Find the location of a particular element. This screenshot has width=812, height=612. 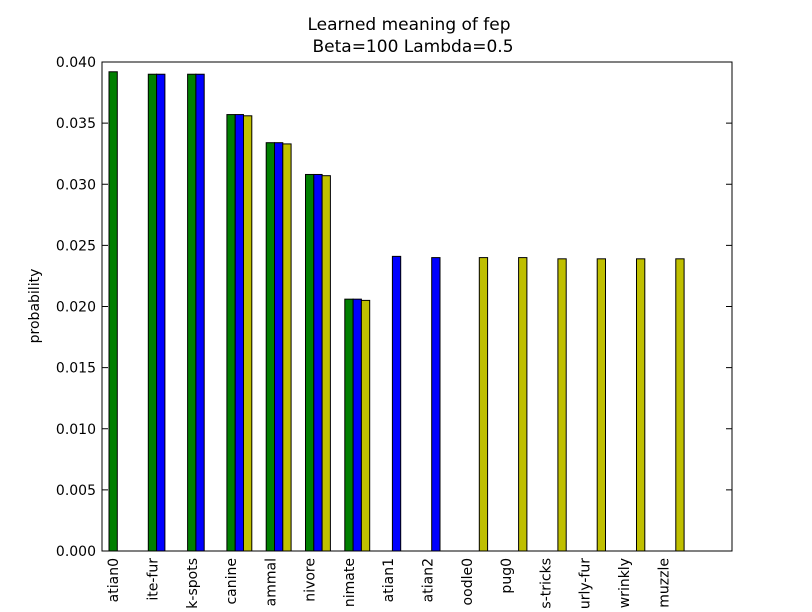

bar-s1-ite-fur is located at coordinates (161, 312).